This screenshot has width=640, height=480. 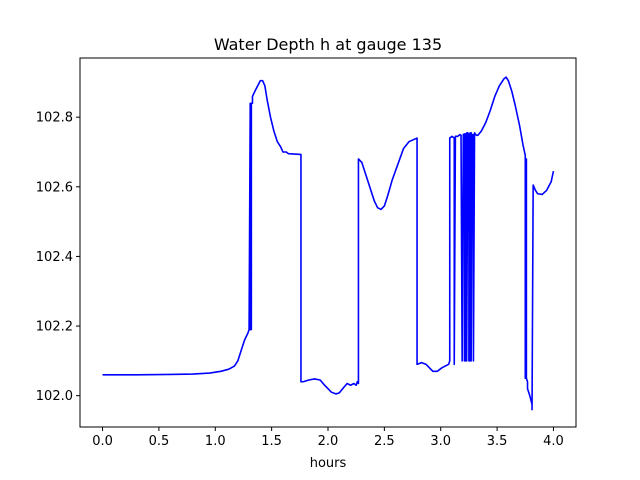 I want to click on x-tick-label: 3.0, so click(x=440, y=441).